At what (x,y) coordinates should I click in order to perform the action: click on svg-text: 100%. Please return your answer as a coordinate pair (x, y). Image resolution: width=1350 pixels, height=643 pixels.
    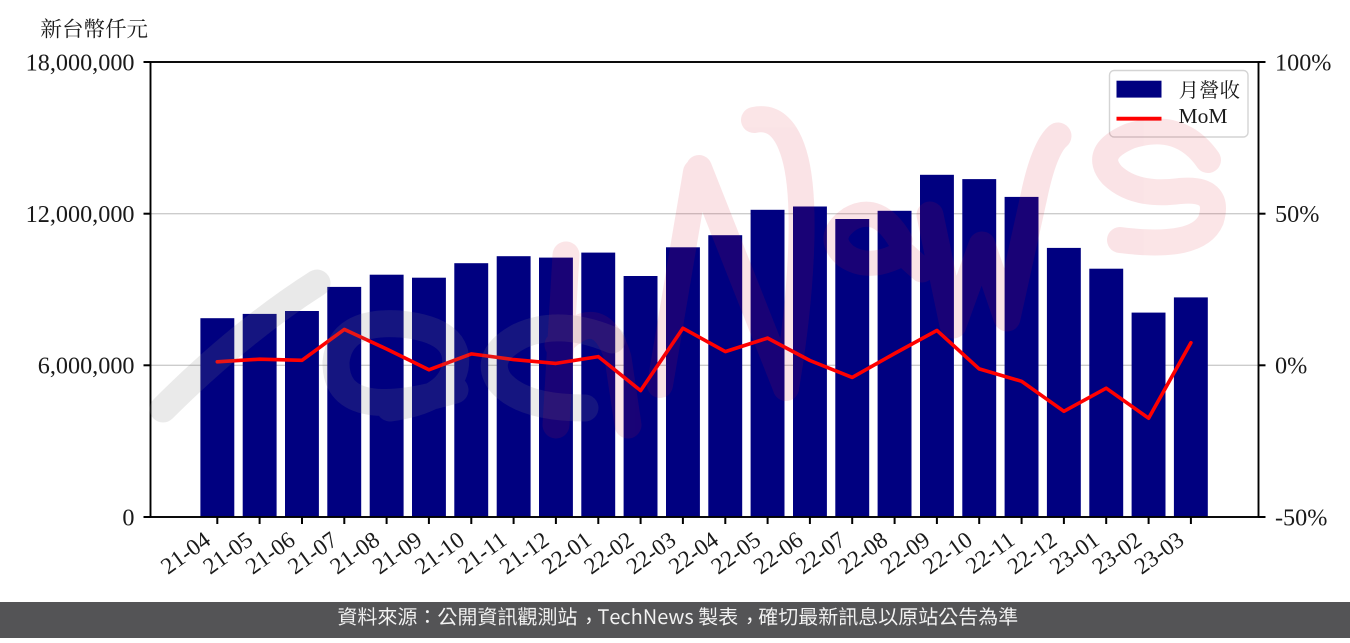
    Looking at the image, I should click on (1303, 62).